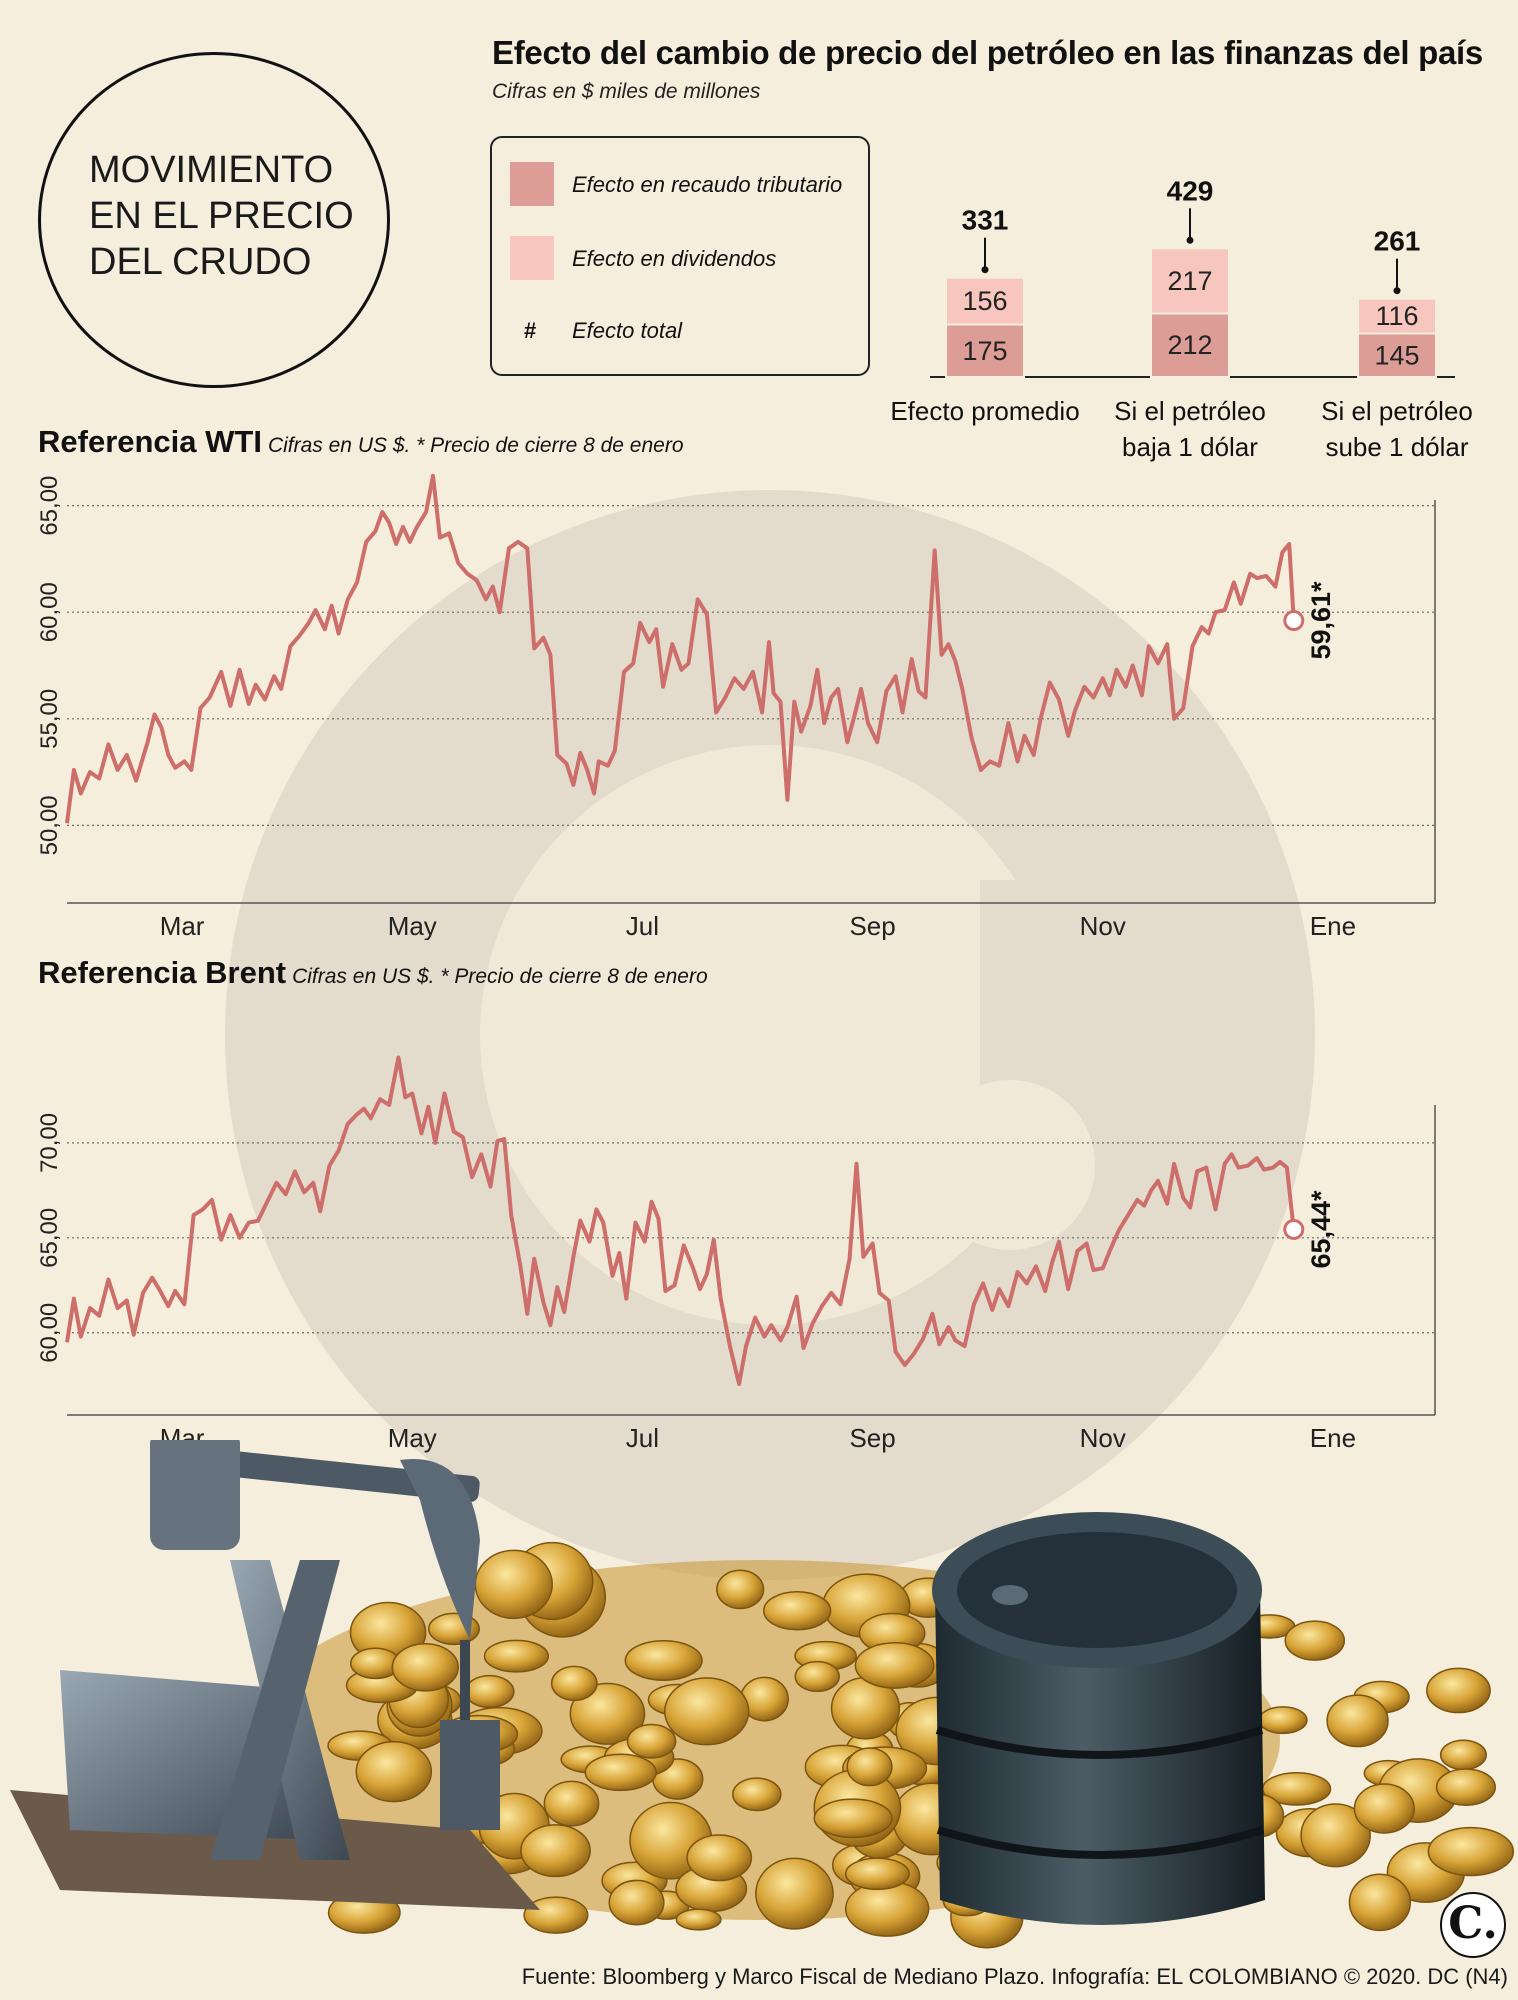 The height and width of the screenshot is (2000, 1518). I want to click on wti-title: Referencia WTI, so click(150, 441).